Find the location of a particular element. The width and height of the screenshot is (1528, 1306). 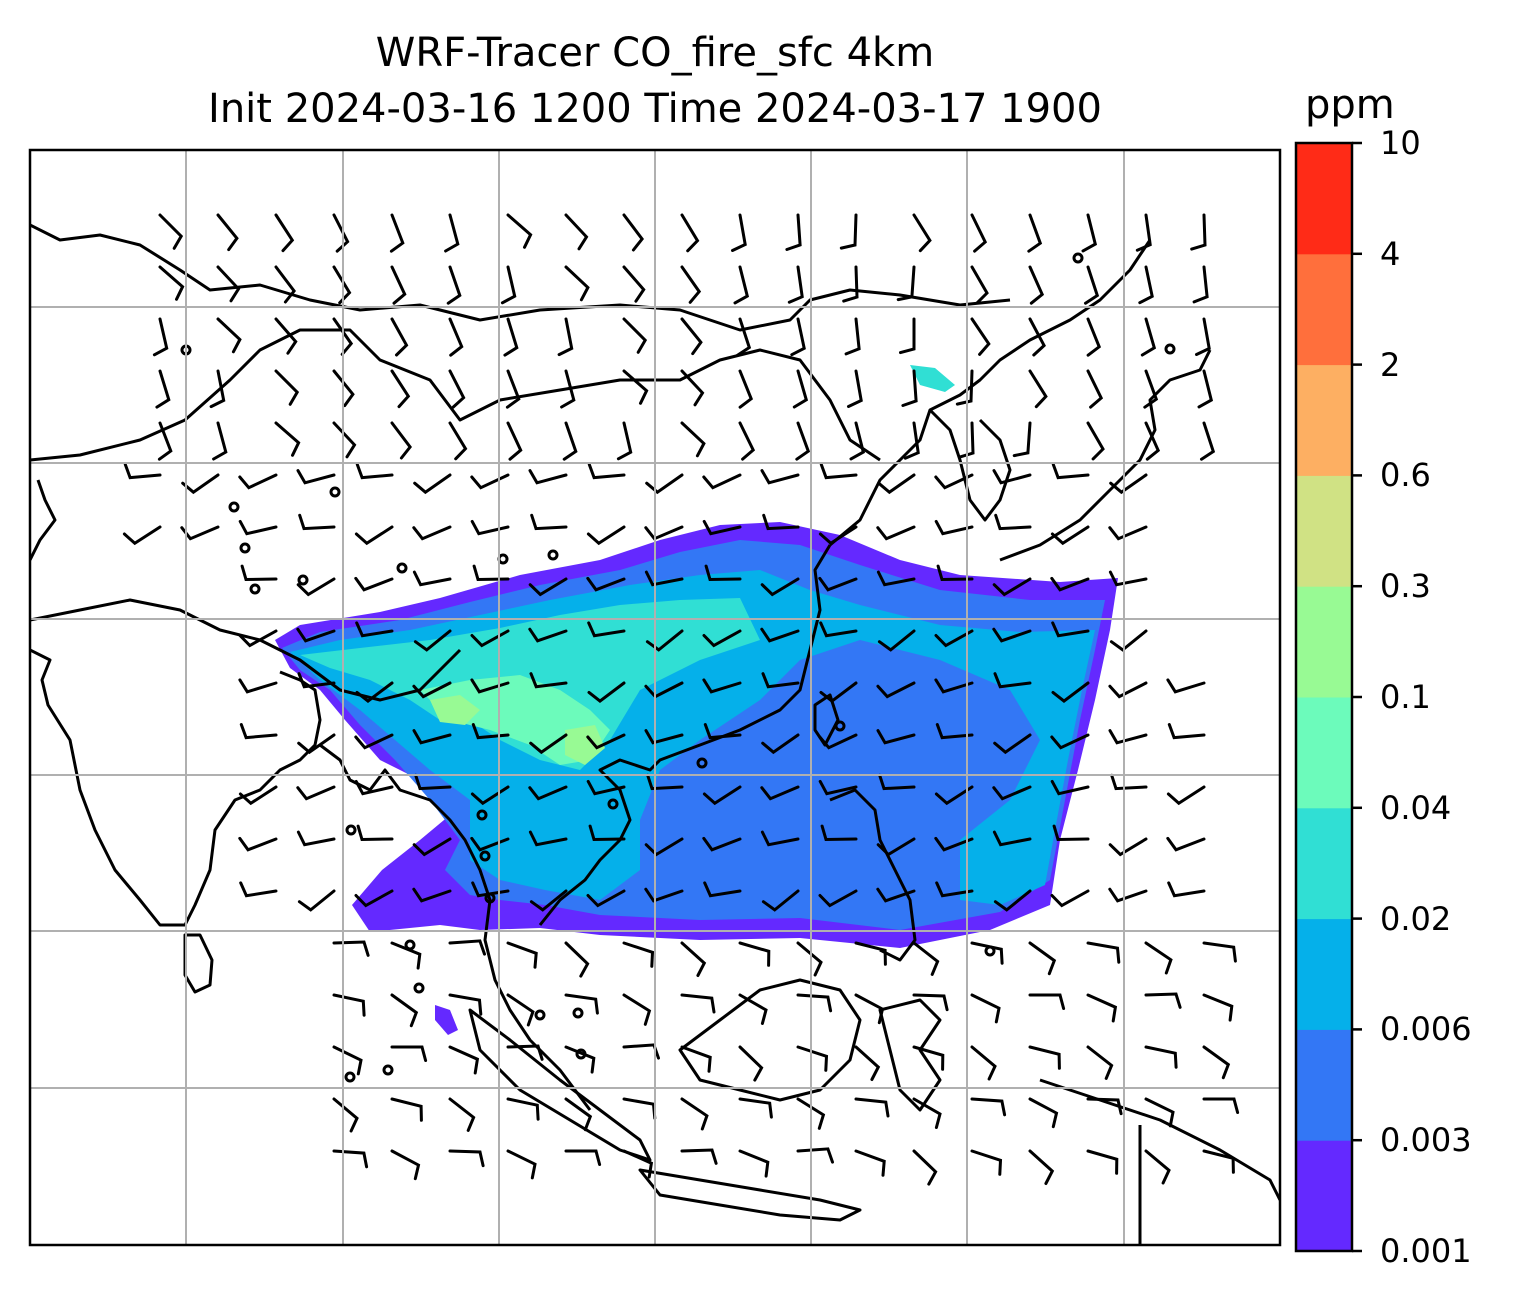

coastline-srilanka is located at coordinates (198, 963).